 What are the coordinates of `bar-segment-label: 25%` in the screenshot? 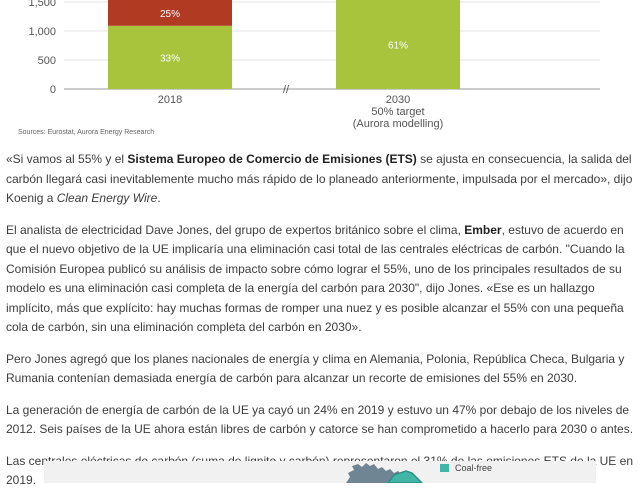 It's located at (170, 14).